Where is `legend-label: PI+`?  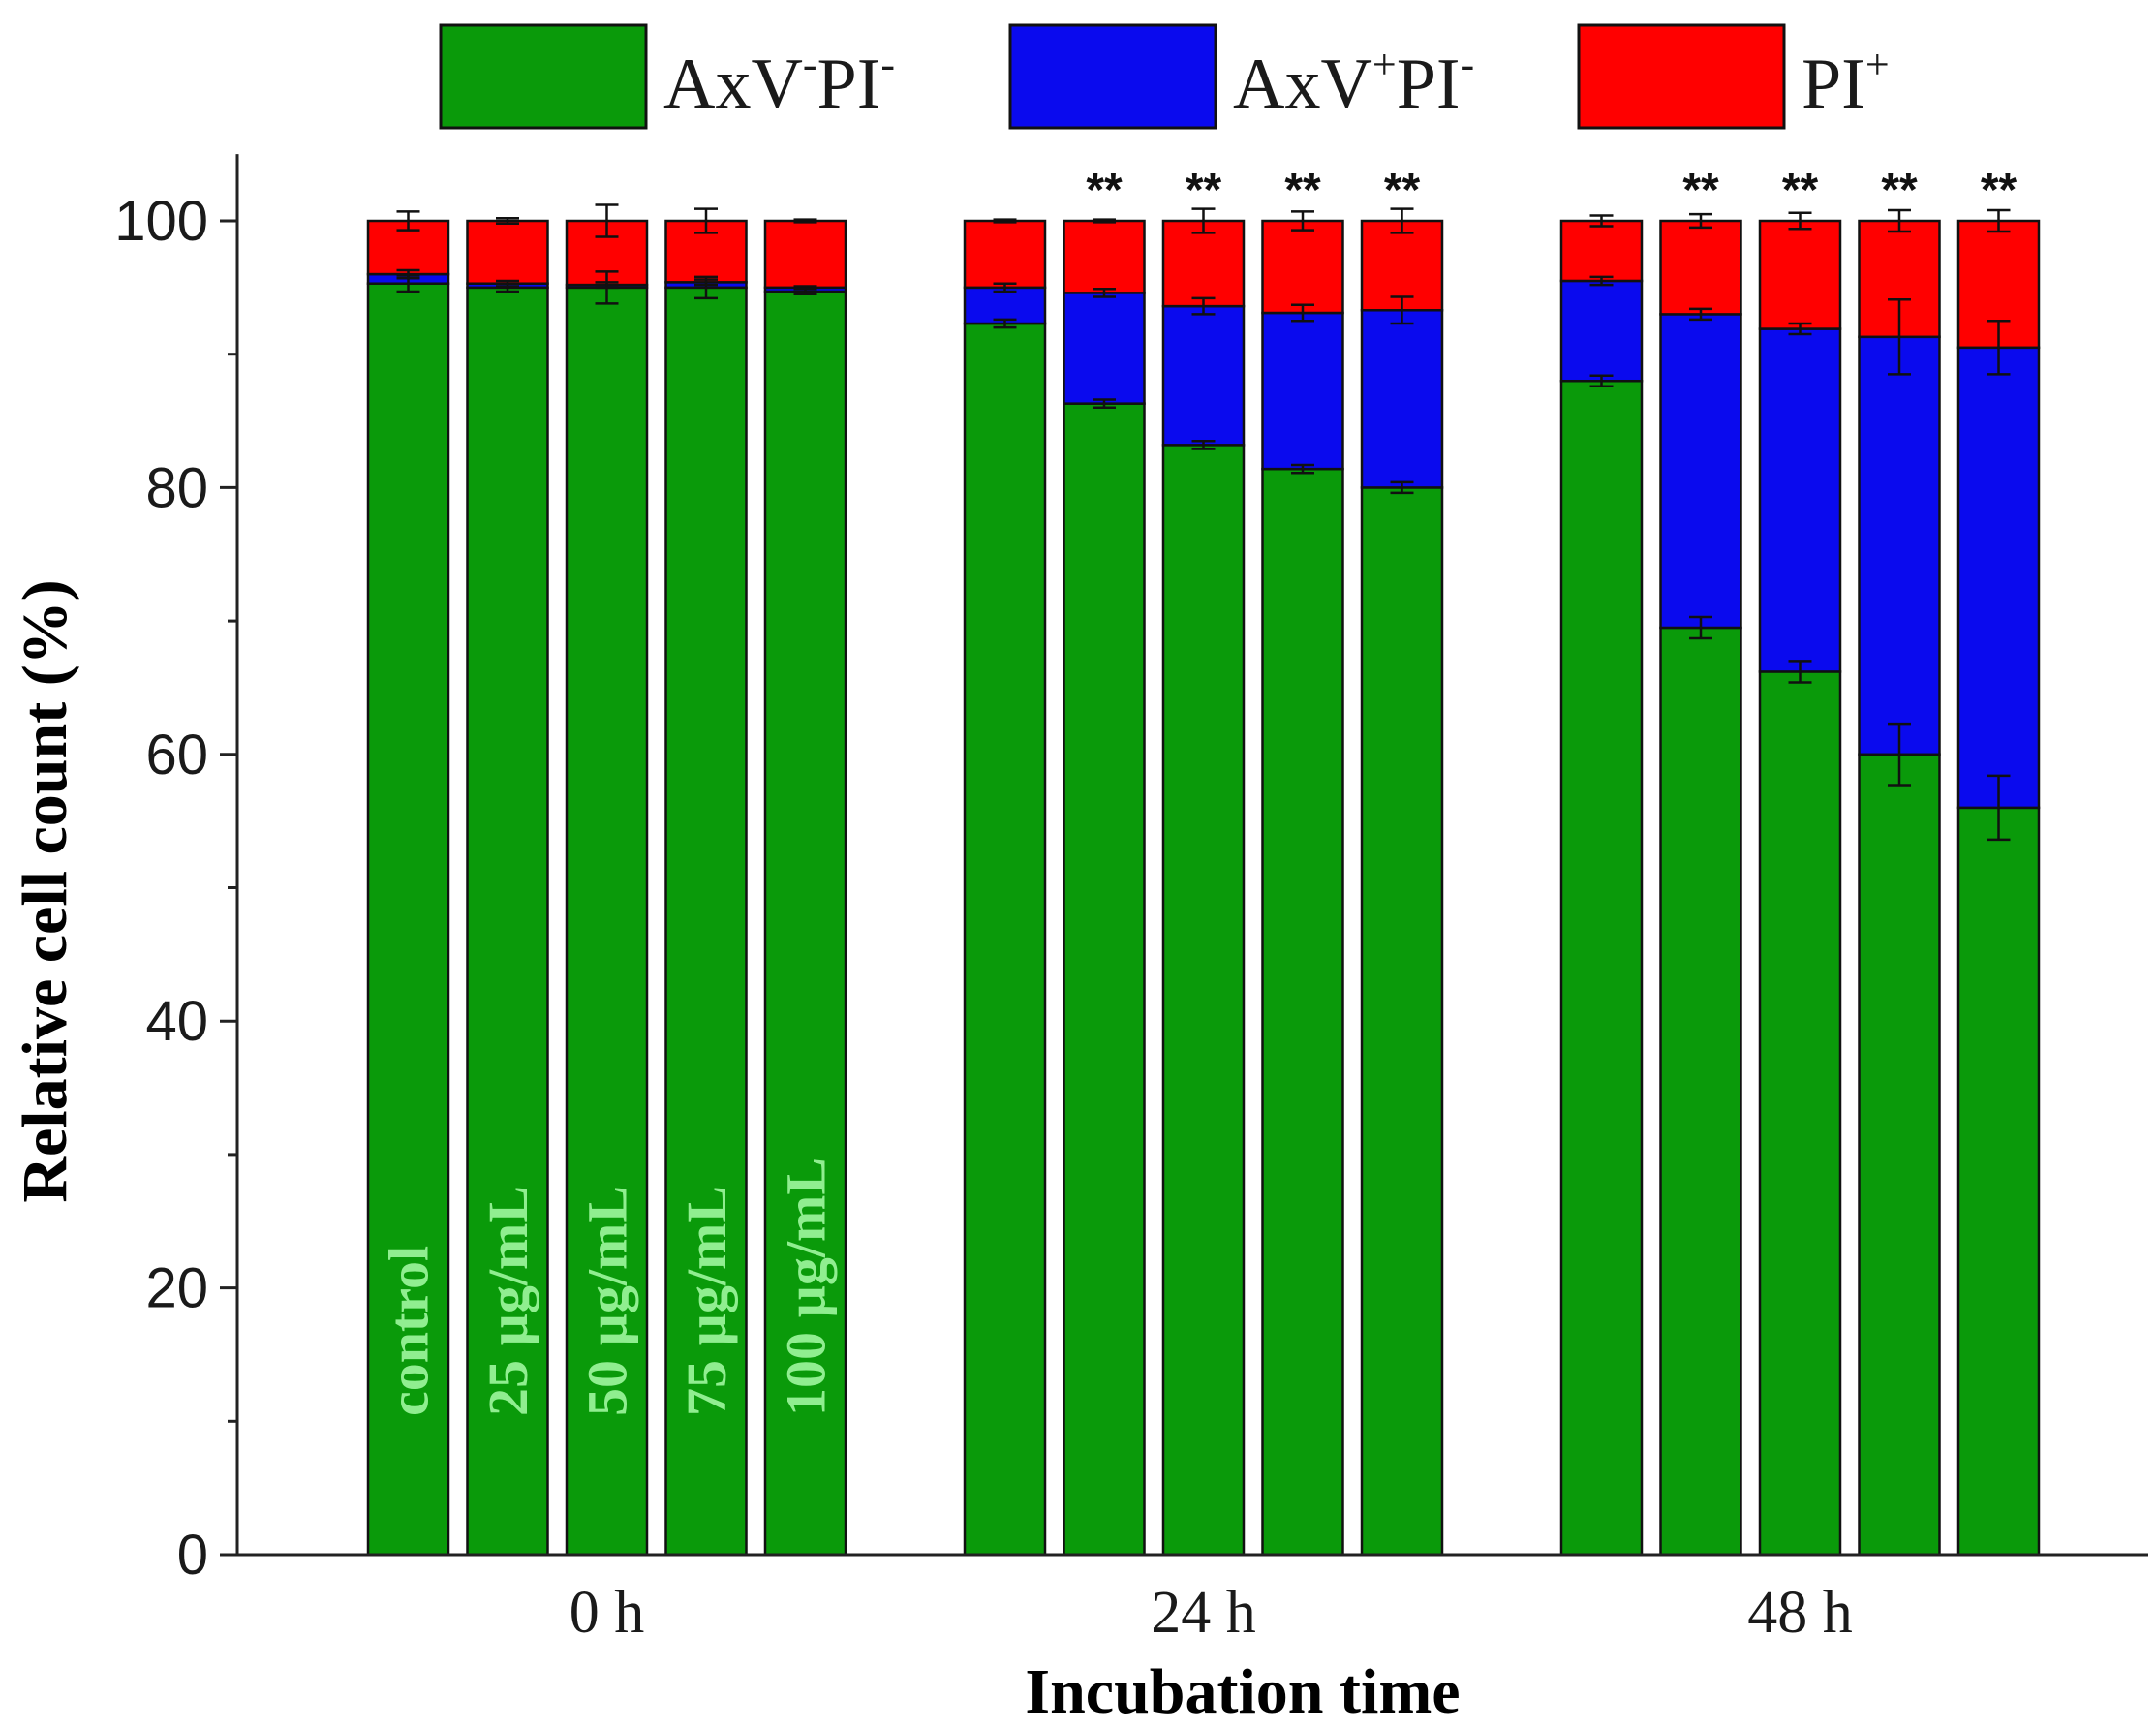 legend-label: PI+ is located at coordinates (1846, 83).